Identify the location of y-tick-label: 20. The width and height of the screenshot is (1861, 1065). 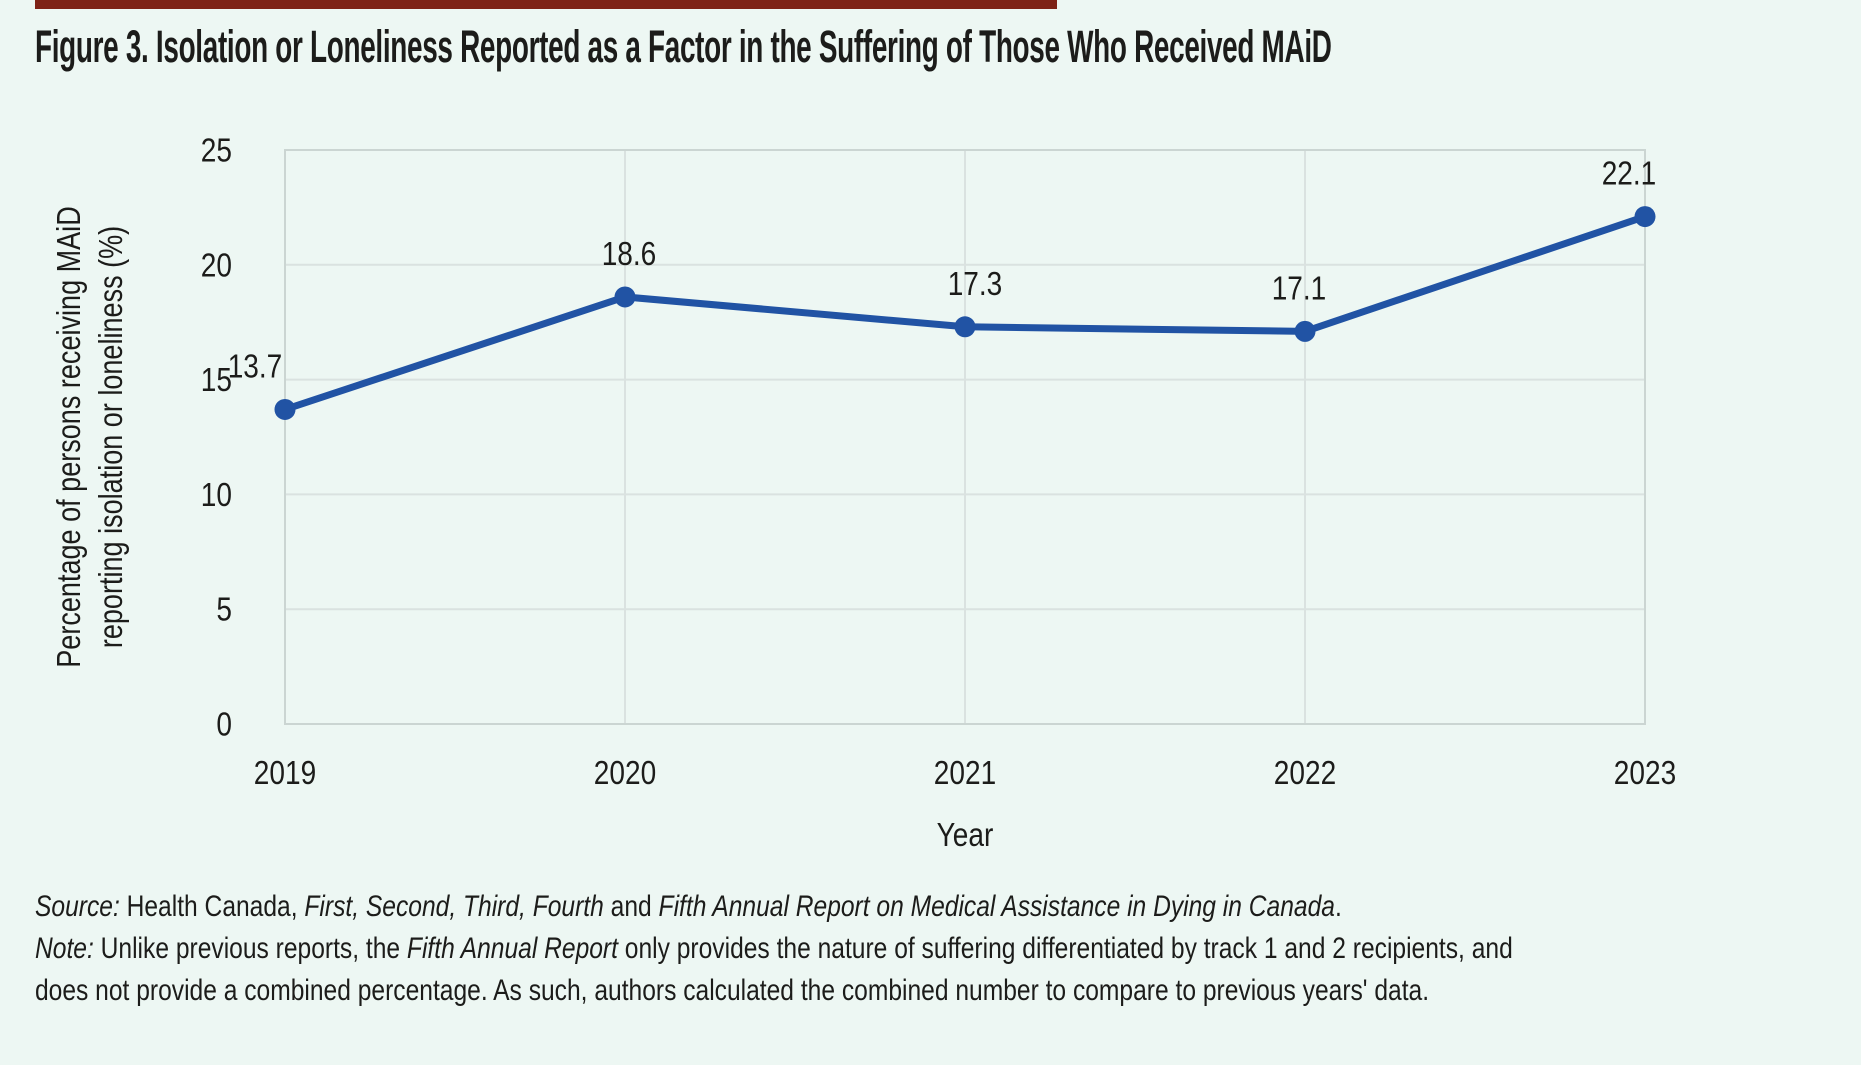
(216, 265).